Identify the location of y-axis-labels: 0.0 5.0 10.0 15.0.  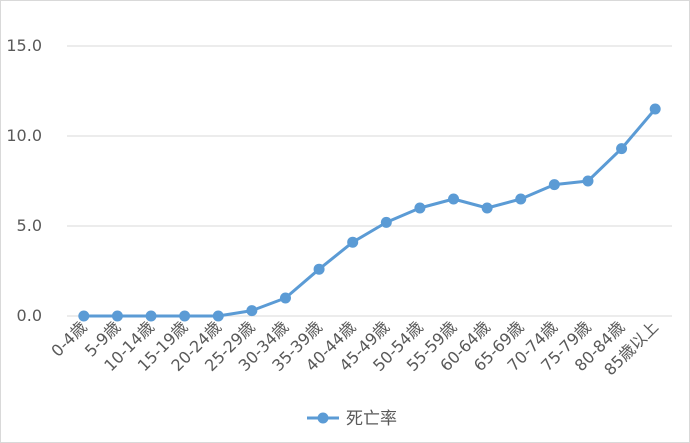
(24, 180).